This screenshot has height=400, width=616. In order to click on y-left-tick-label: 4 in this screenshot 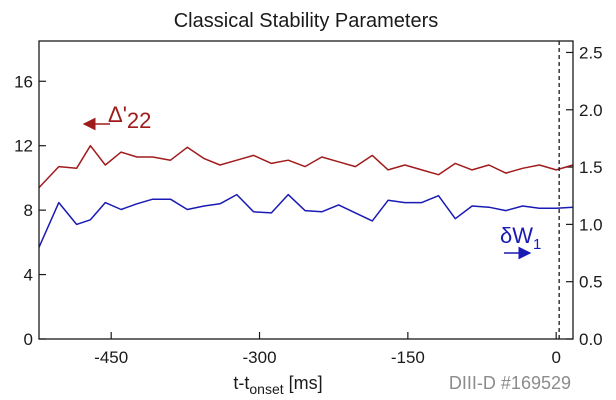, I will do `click(28, 275)`.